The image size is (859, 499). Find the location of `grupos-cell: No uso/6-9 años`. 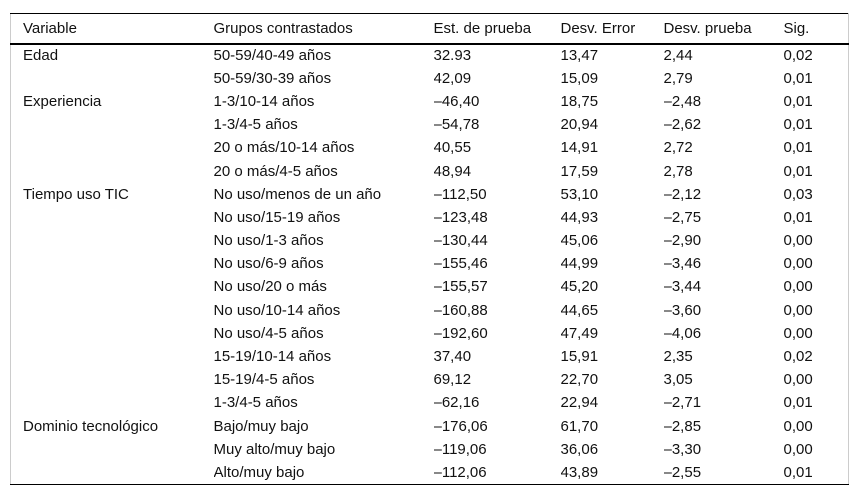

grupos-cell: No uso/6-9 años is located at coordinates (268, 264).